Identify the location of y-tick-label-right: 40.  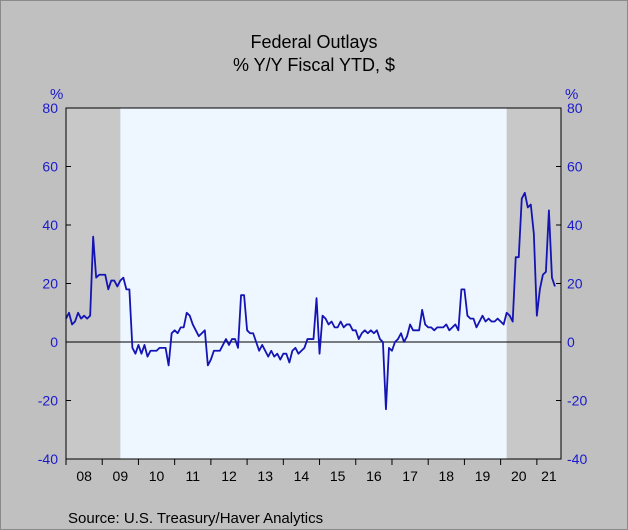
(575, 225).